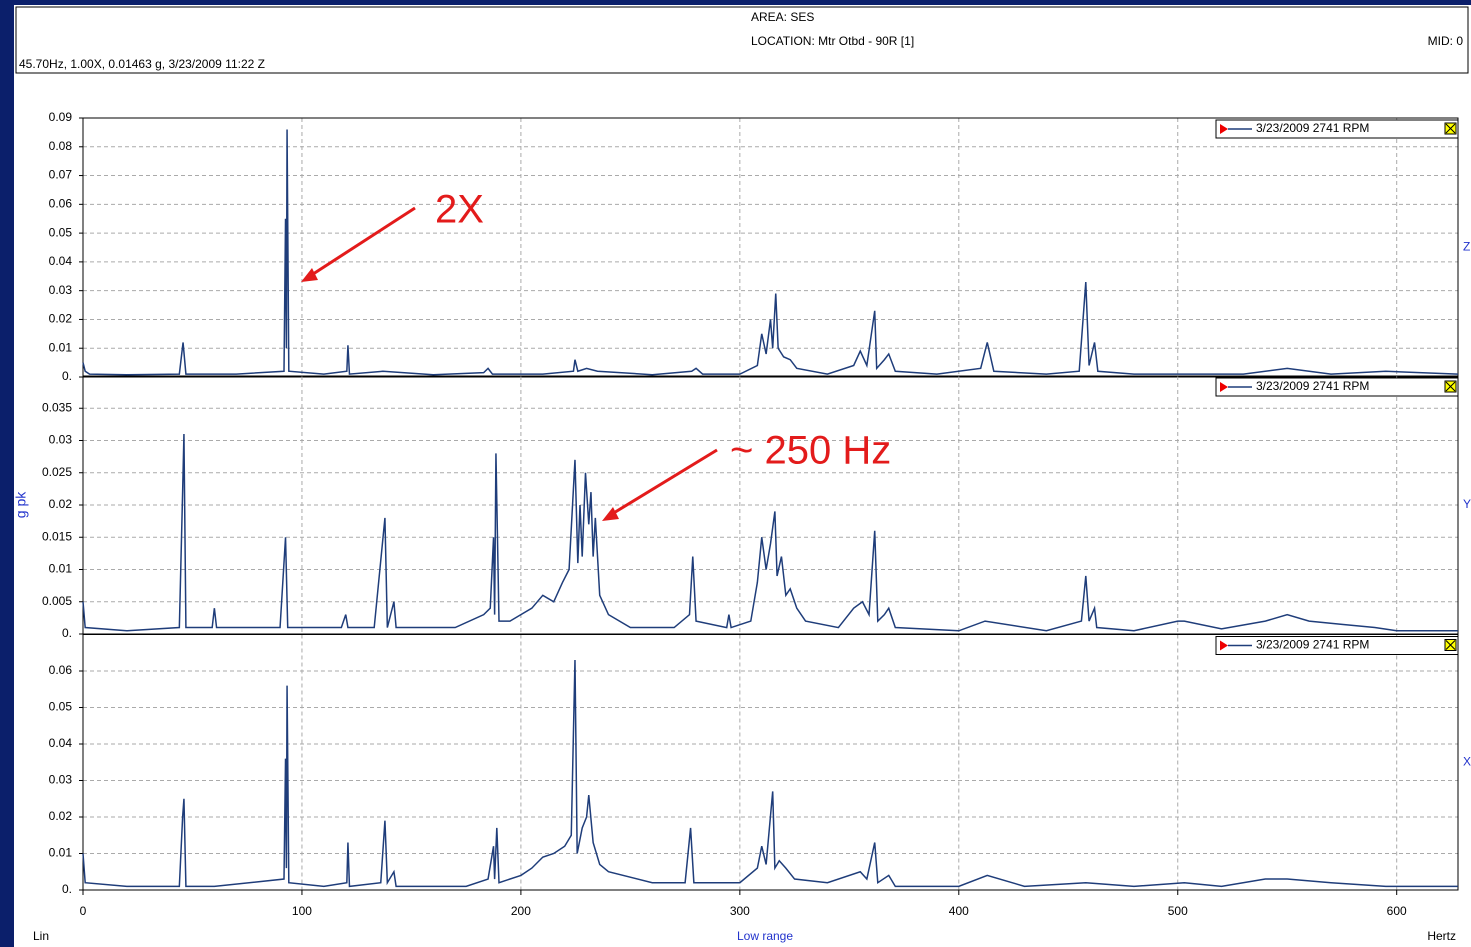 This screenshot has height=947, width=1471. Describe the element at coordinates (83, 911) in the screenshot. I see `x-tick-label: 0` at that location.